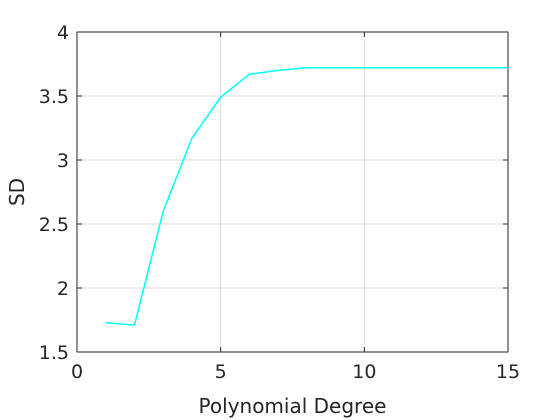  What do you see at coordinates (77, 372) in the screenshot?
I see `x-tick-label: 0` at bounding box center [77, 372].